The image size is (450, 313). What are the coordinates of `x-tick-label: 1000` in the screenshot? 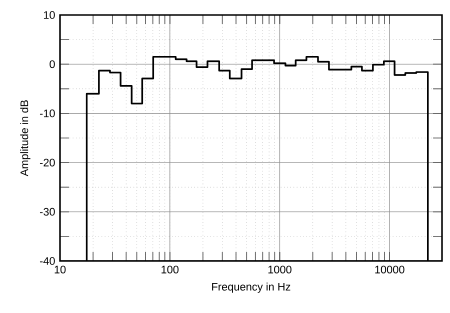 It's located at (280, 270).